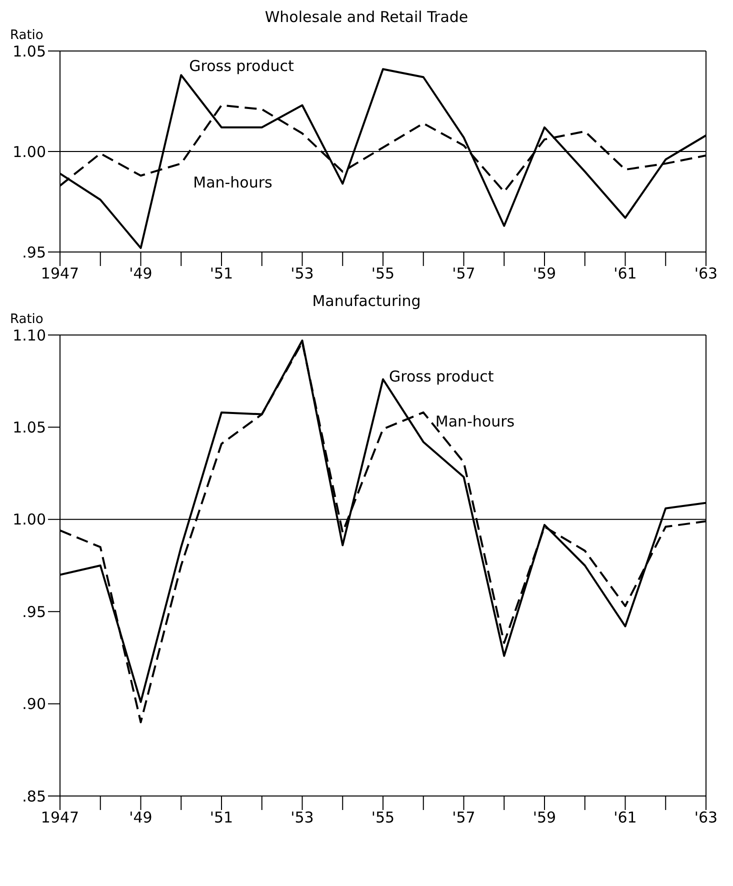 The height and width of the screenshot is (886, 733). What do you see at coordinates (366, 301) in the screenshot?
I see `chart-title: Manufacturing` at bounding box center [366, 301].